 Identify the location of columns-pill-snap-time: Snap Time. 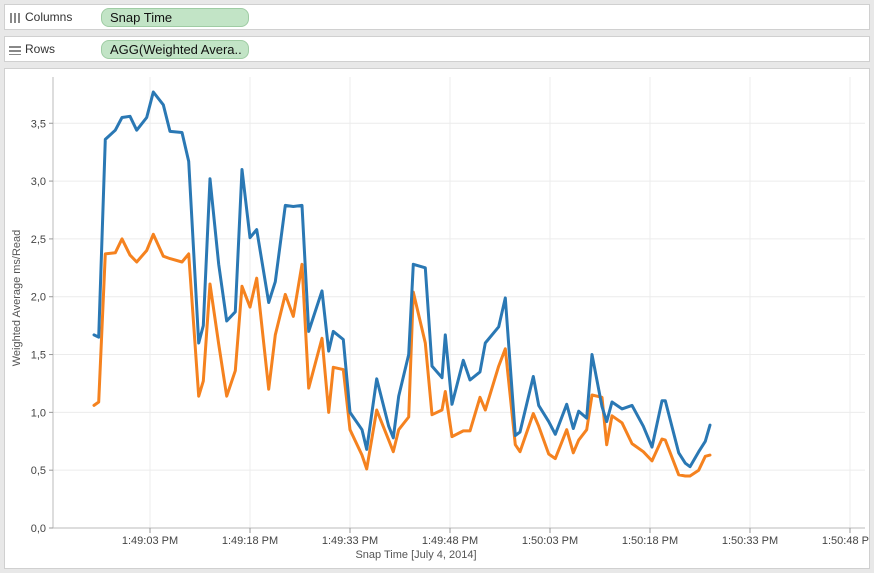
(175, 17).